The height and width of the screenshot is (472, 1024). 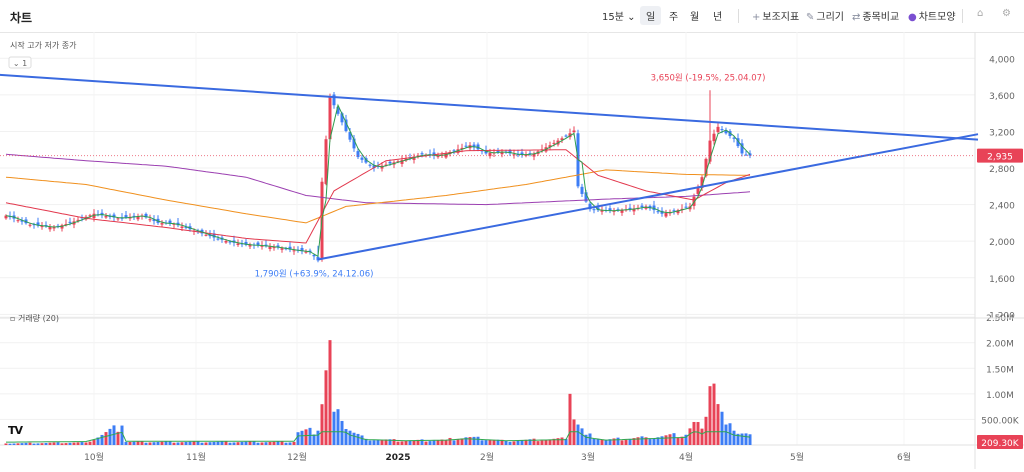 I want to click on indicator-button: + 보조지표, so click(x=775, y=15).